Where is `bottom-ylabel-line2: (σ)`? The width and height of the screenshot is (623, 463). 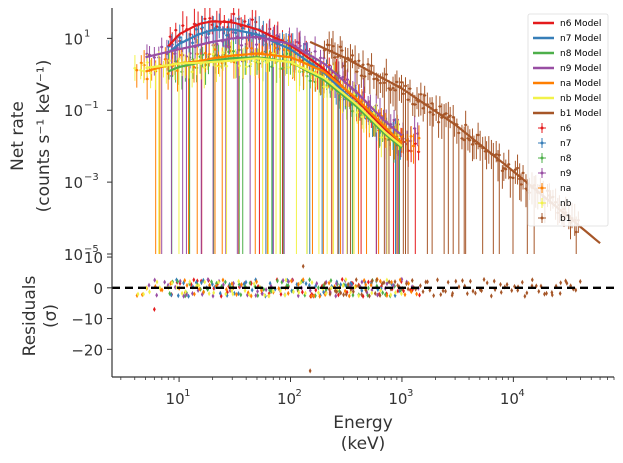 bottom-ylabel-line2: (σ) is located at coordinates (51, 316).